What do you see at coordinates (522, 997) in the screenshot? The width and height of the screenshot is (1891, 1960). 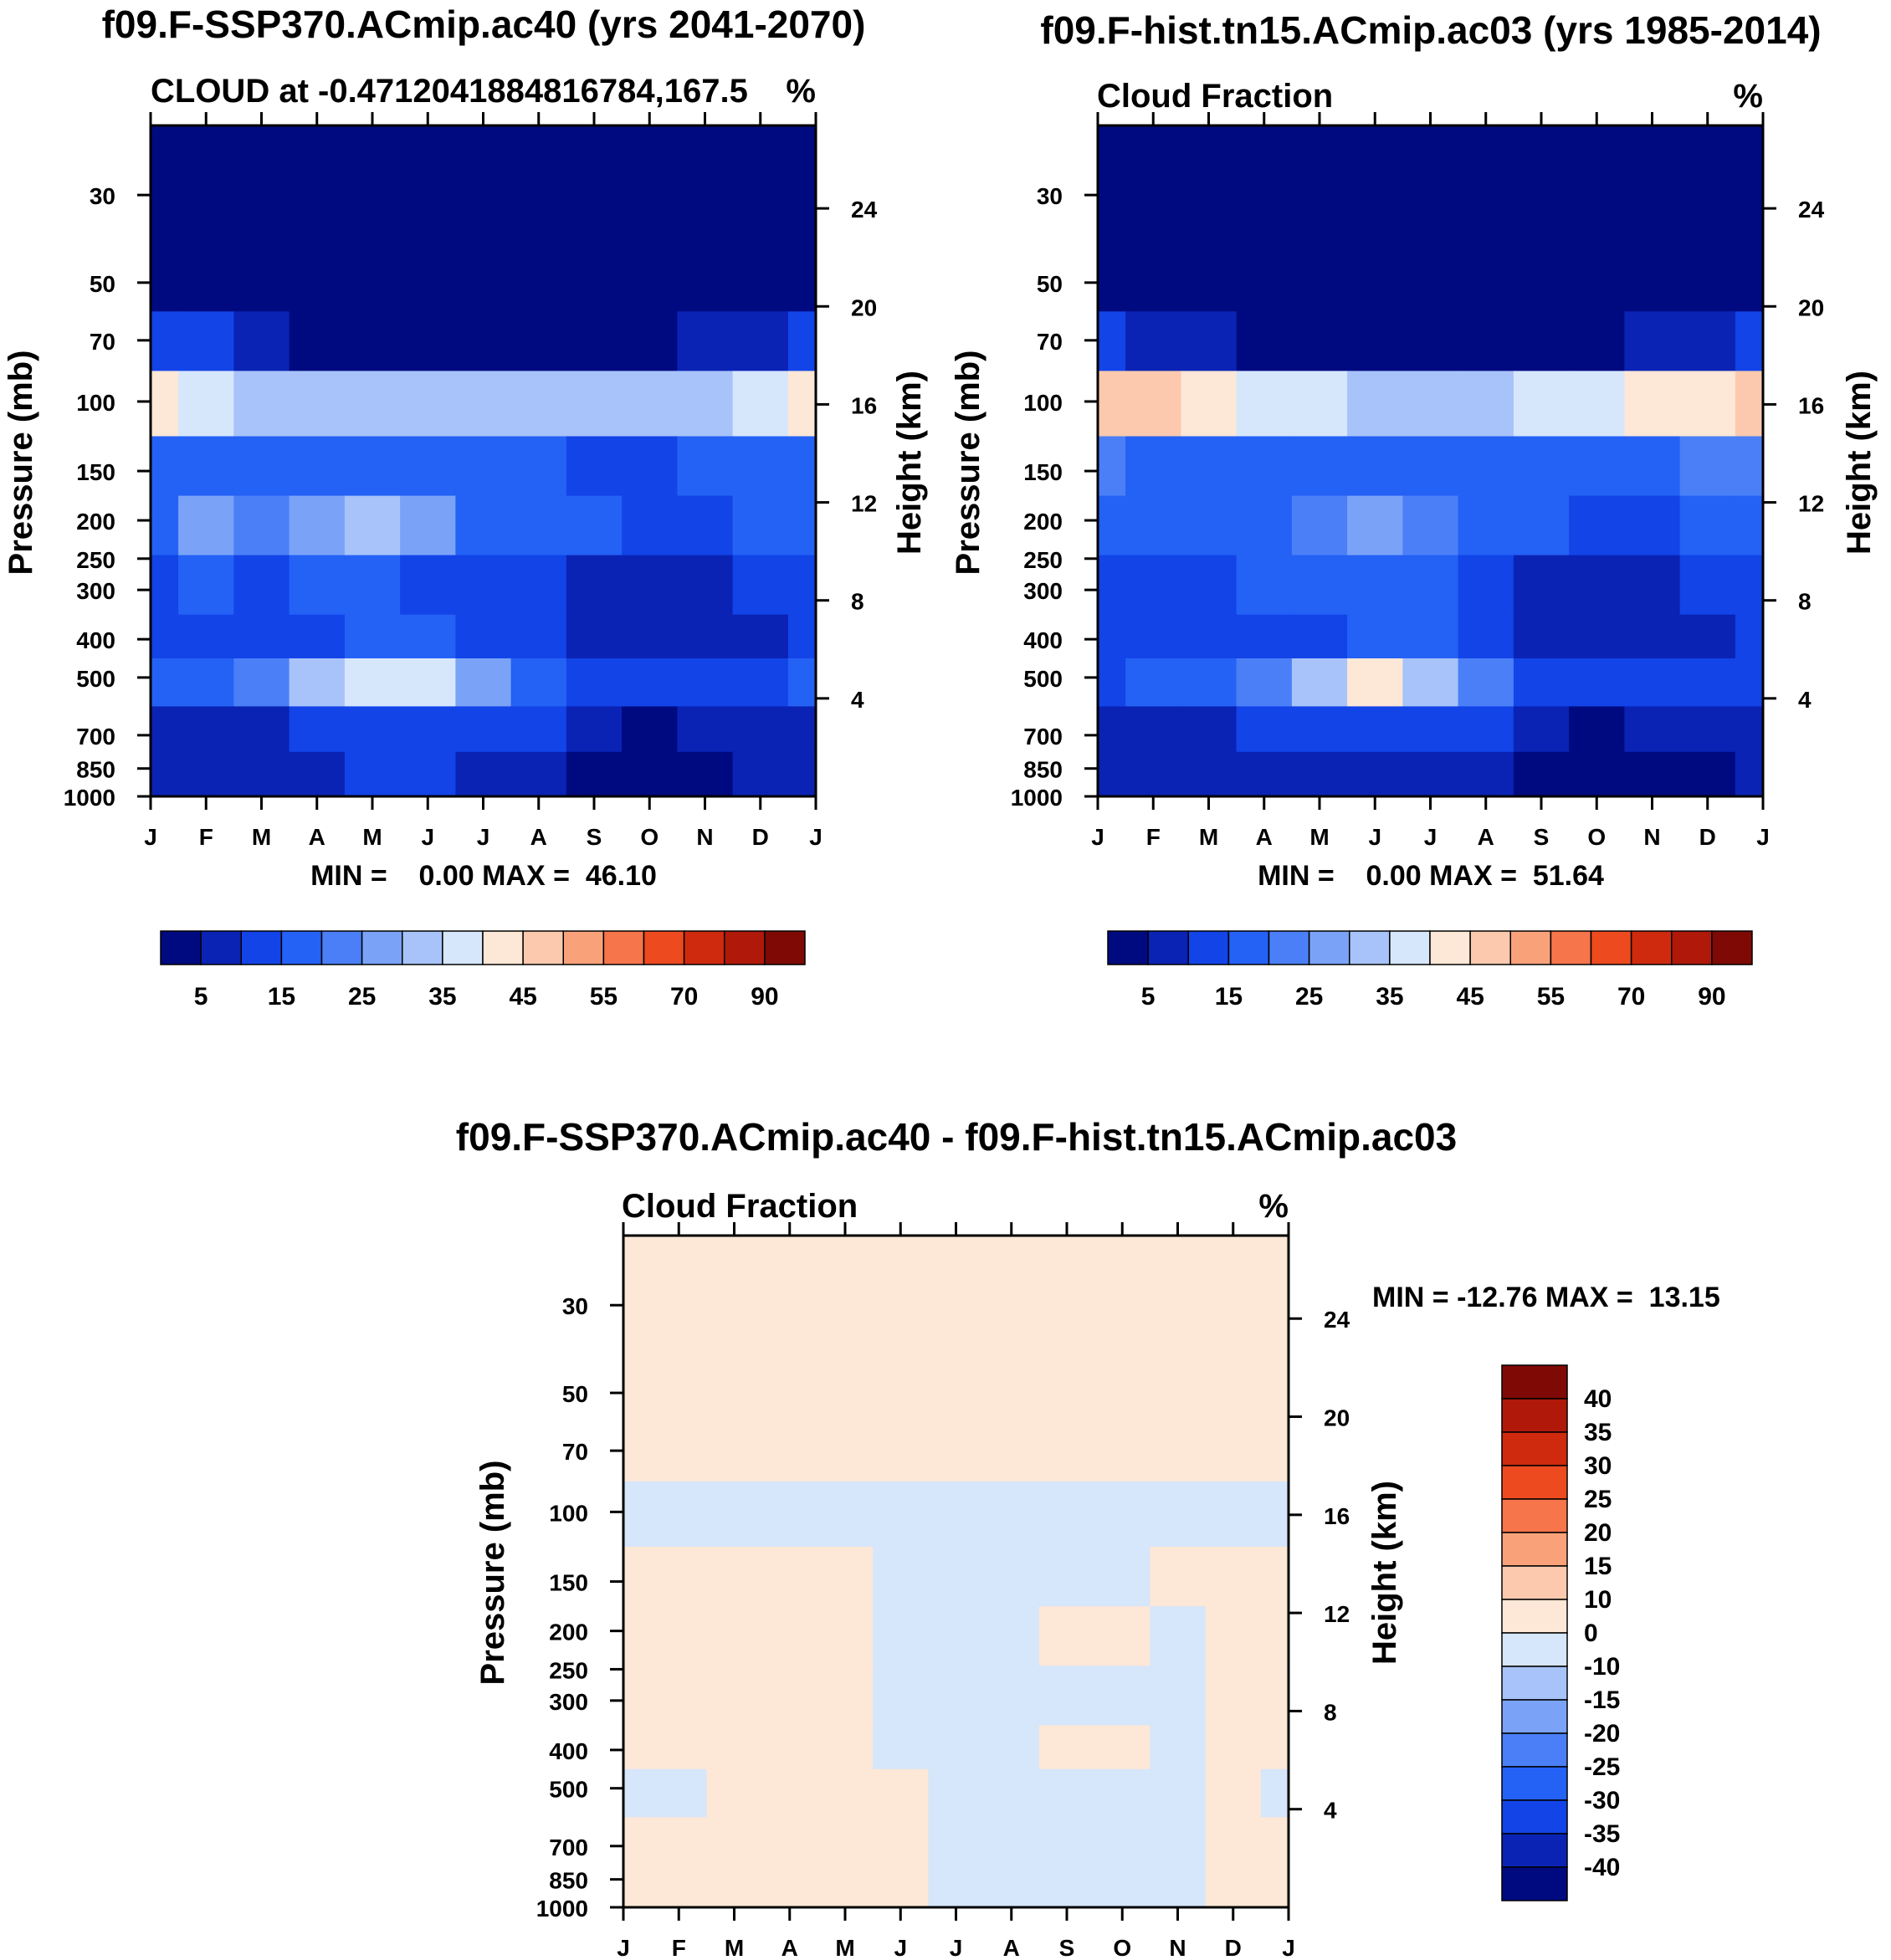 I see `colorbar-label: 45` at bounding box center [522, 997].